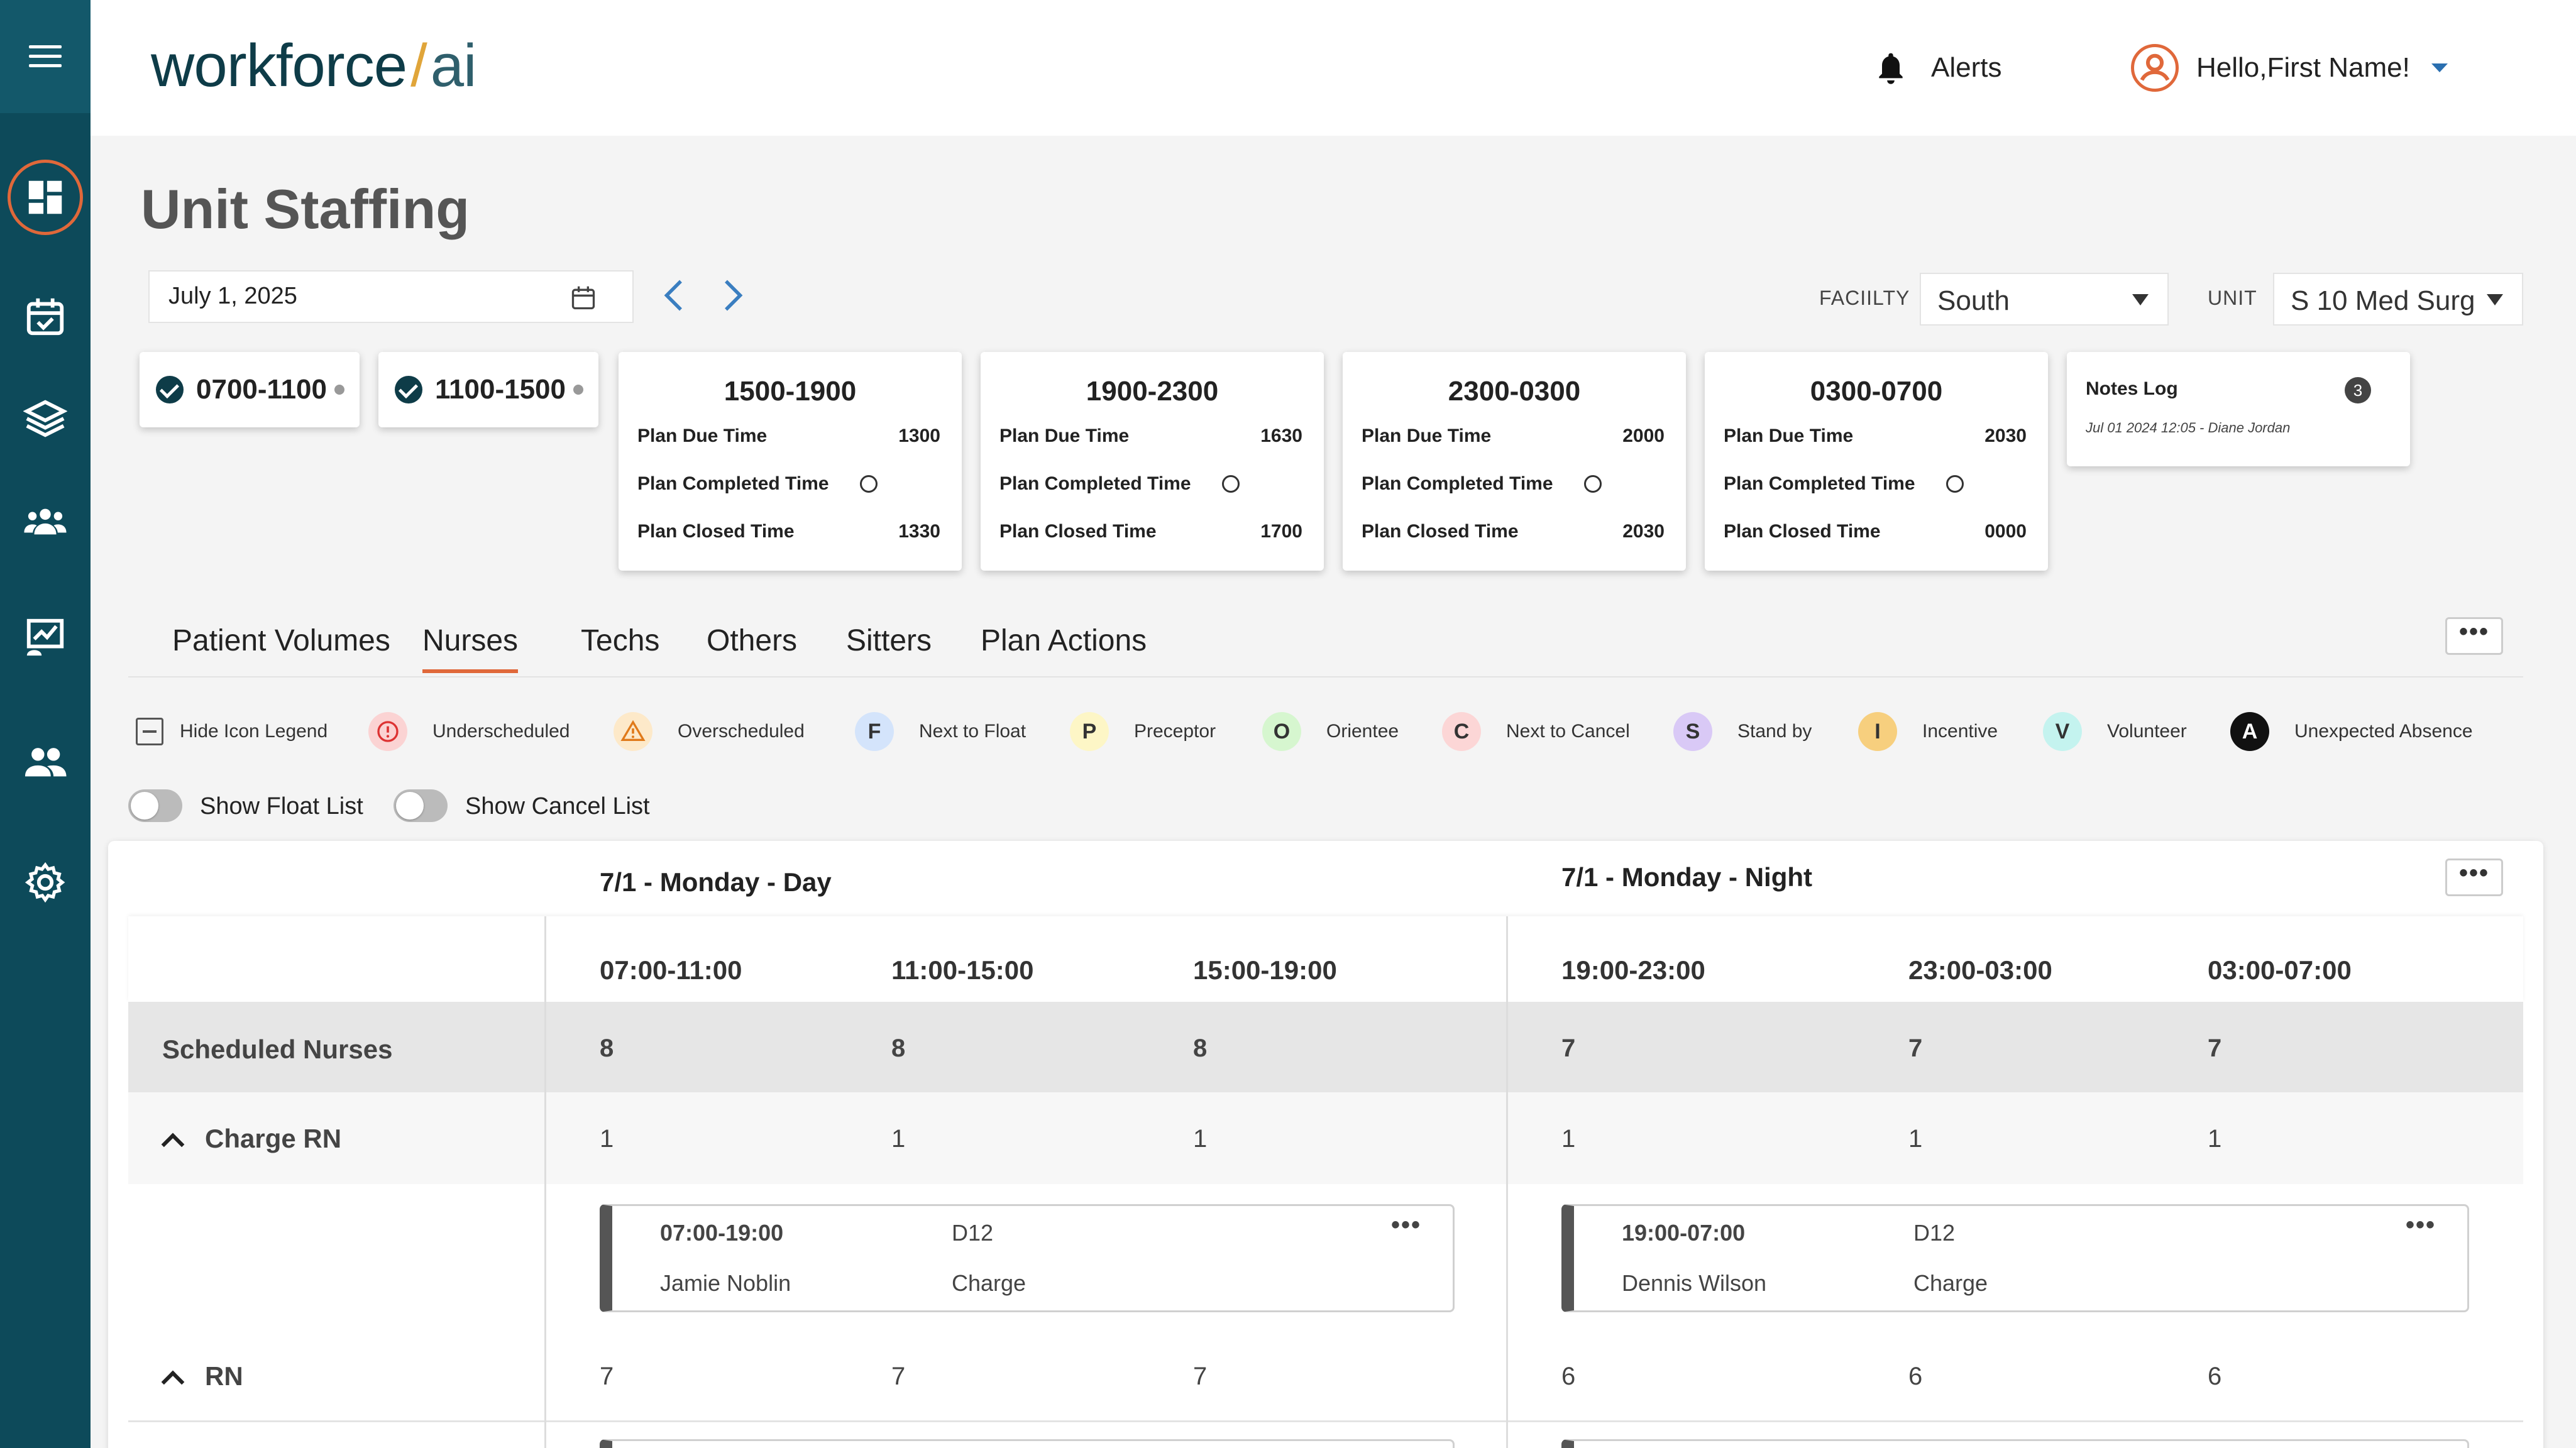 Image resolution: width=2576 pixels, height=1448 pixels. I want to click on chevron-down-icon, so click(2439, 67).